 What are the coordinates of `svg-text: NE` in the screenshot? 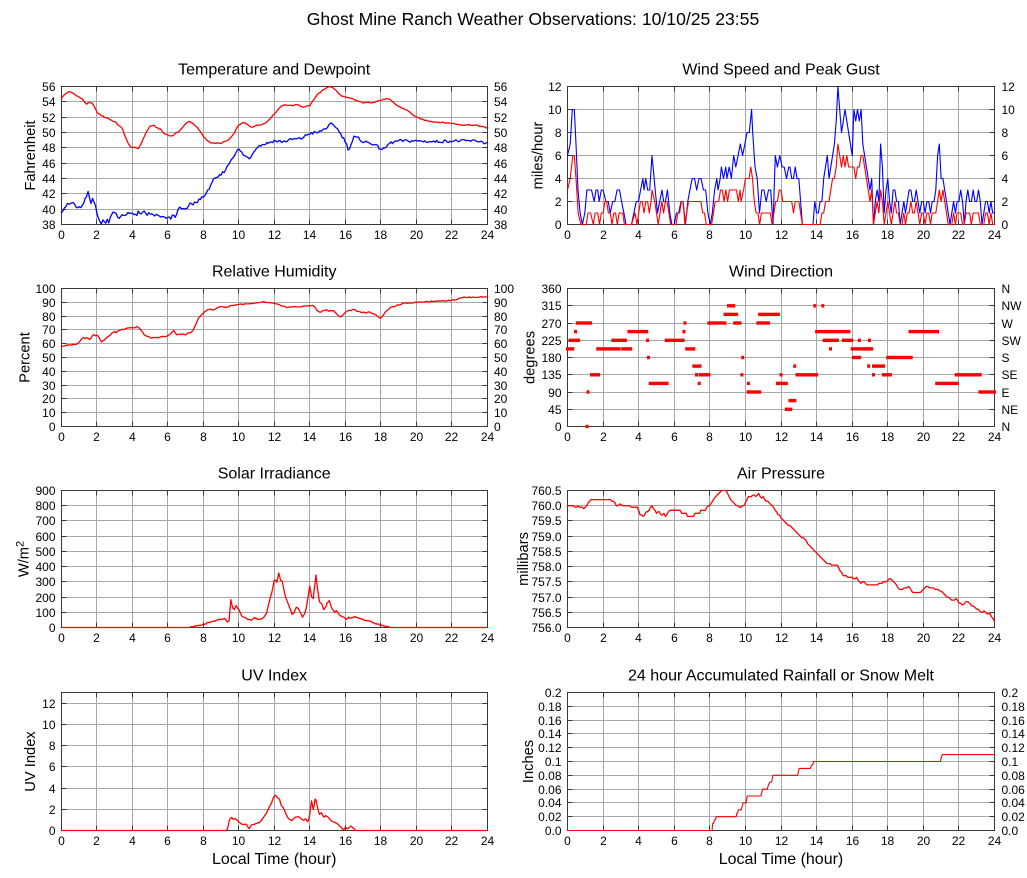 It's located at (1010, 410).